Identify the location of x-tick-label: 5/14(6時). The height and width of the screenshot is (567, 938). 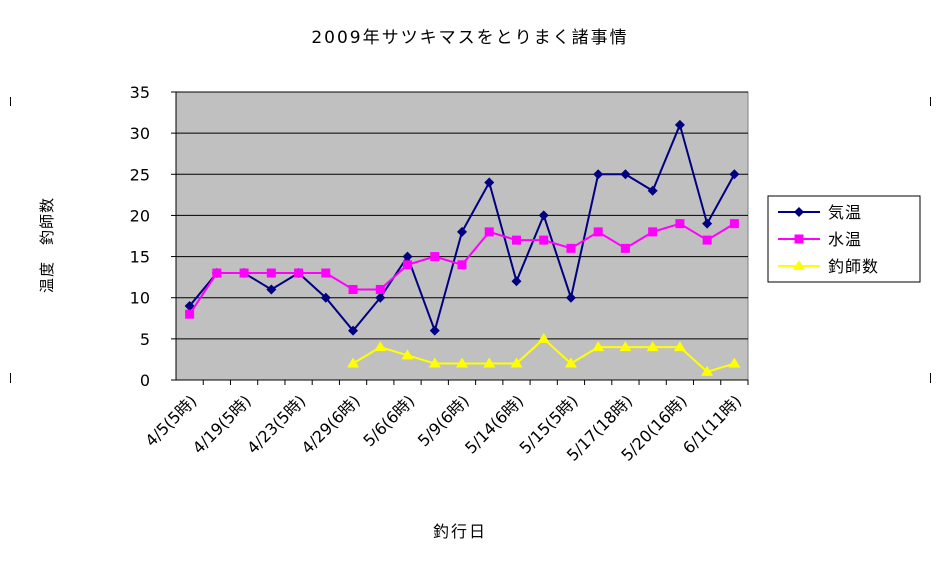
(494, 424).